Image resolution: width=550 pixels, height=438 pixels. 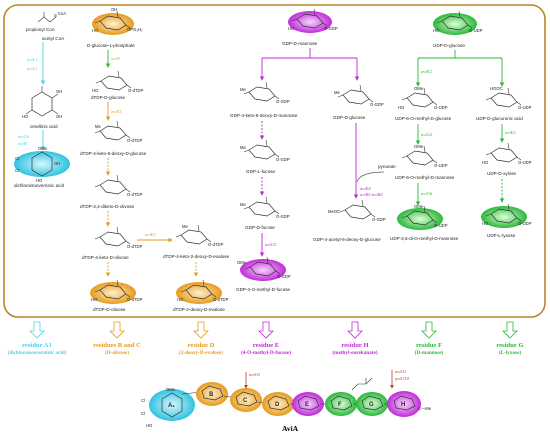 I want to click on ring-g: G, so click(x=372, y=404).